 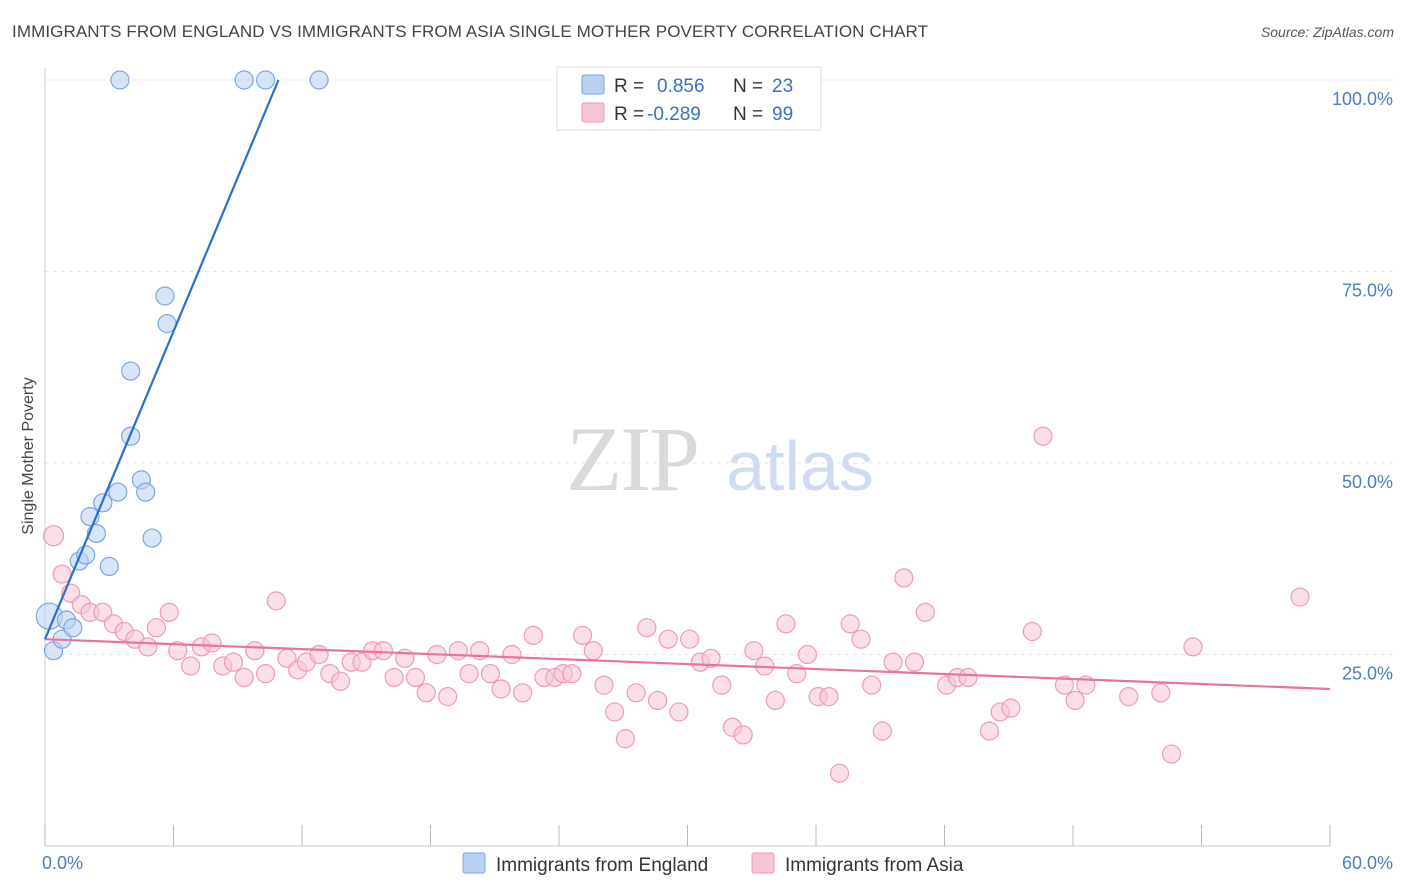 I want to click on source-label: Source: ZipAtlas.com, so click(x=1327, y=32).